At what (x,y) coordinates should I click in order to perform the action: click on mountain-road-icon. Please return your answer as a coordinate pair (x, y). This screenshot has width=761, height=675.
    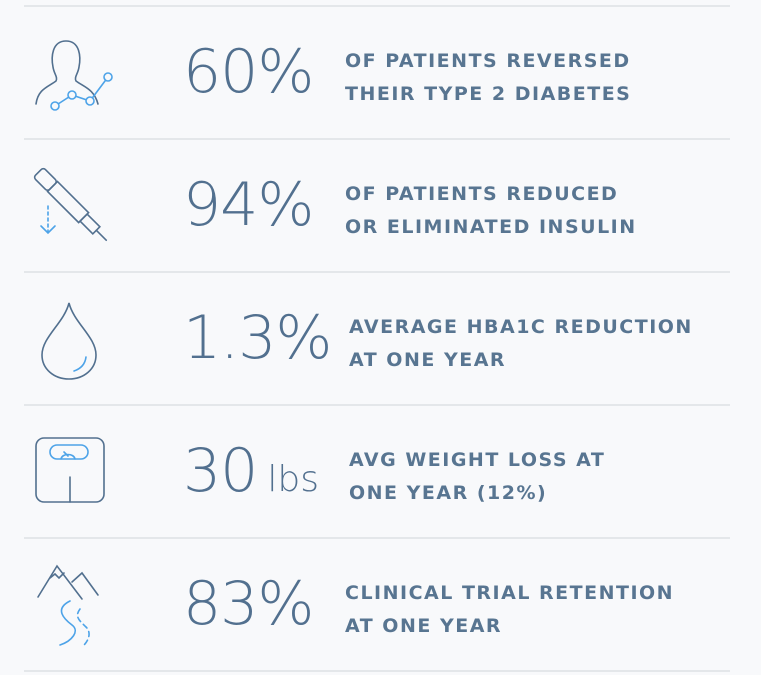
    Looking at the image, I should click on (68, 605).